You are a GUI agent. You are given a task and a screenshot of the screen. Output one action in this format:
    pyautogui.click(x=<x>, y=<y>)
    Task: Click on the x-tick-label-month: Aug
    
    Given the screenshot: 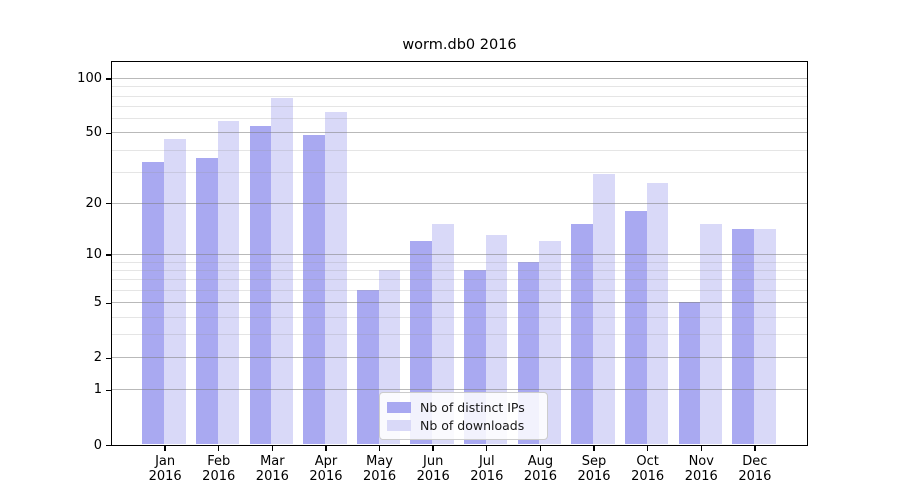 What is the action you would take?
    pyautogui.click(x=540, y=461)
    